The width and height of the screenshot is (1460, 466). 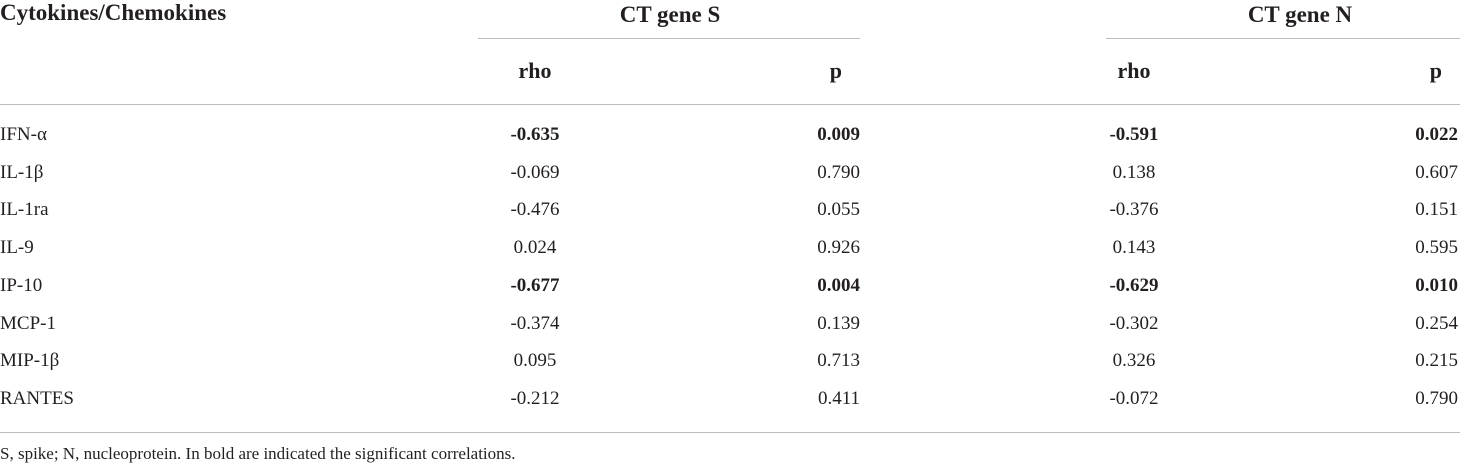 I want to click on col-header-n-rho: rho, so click(x=1134, y=70).